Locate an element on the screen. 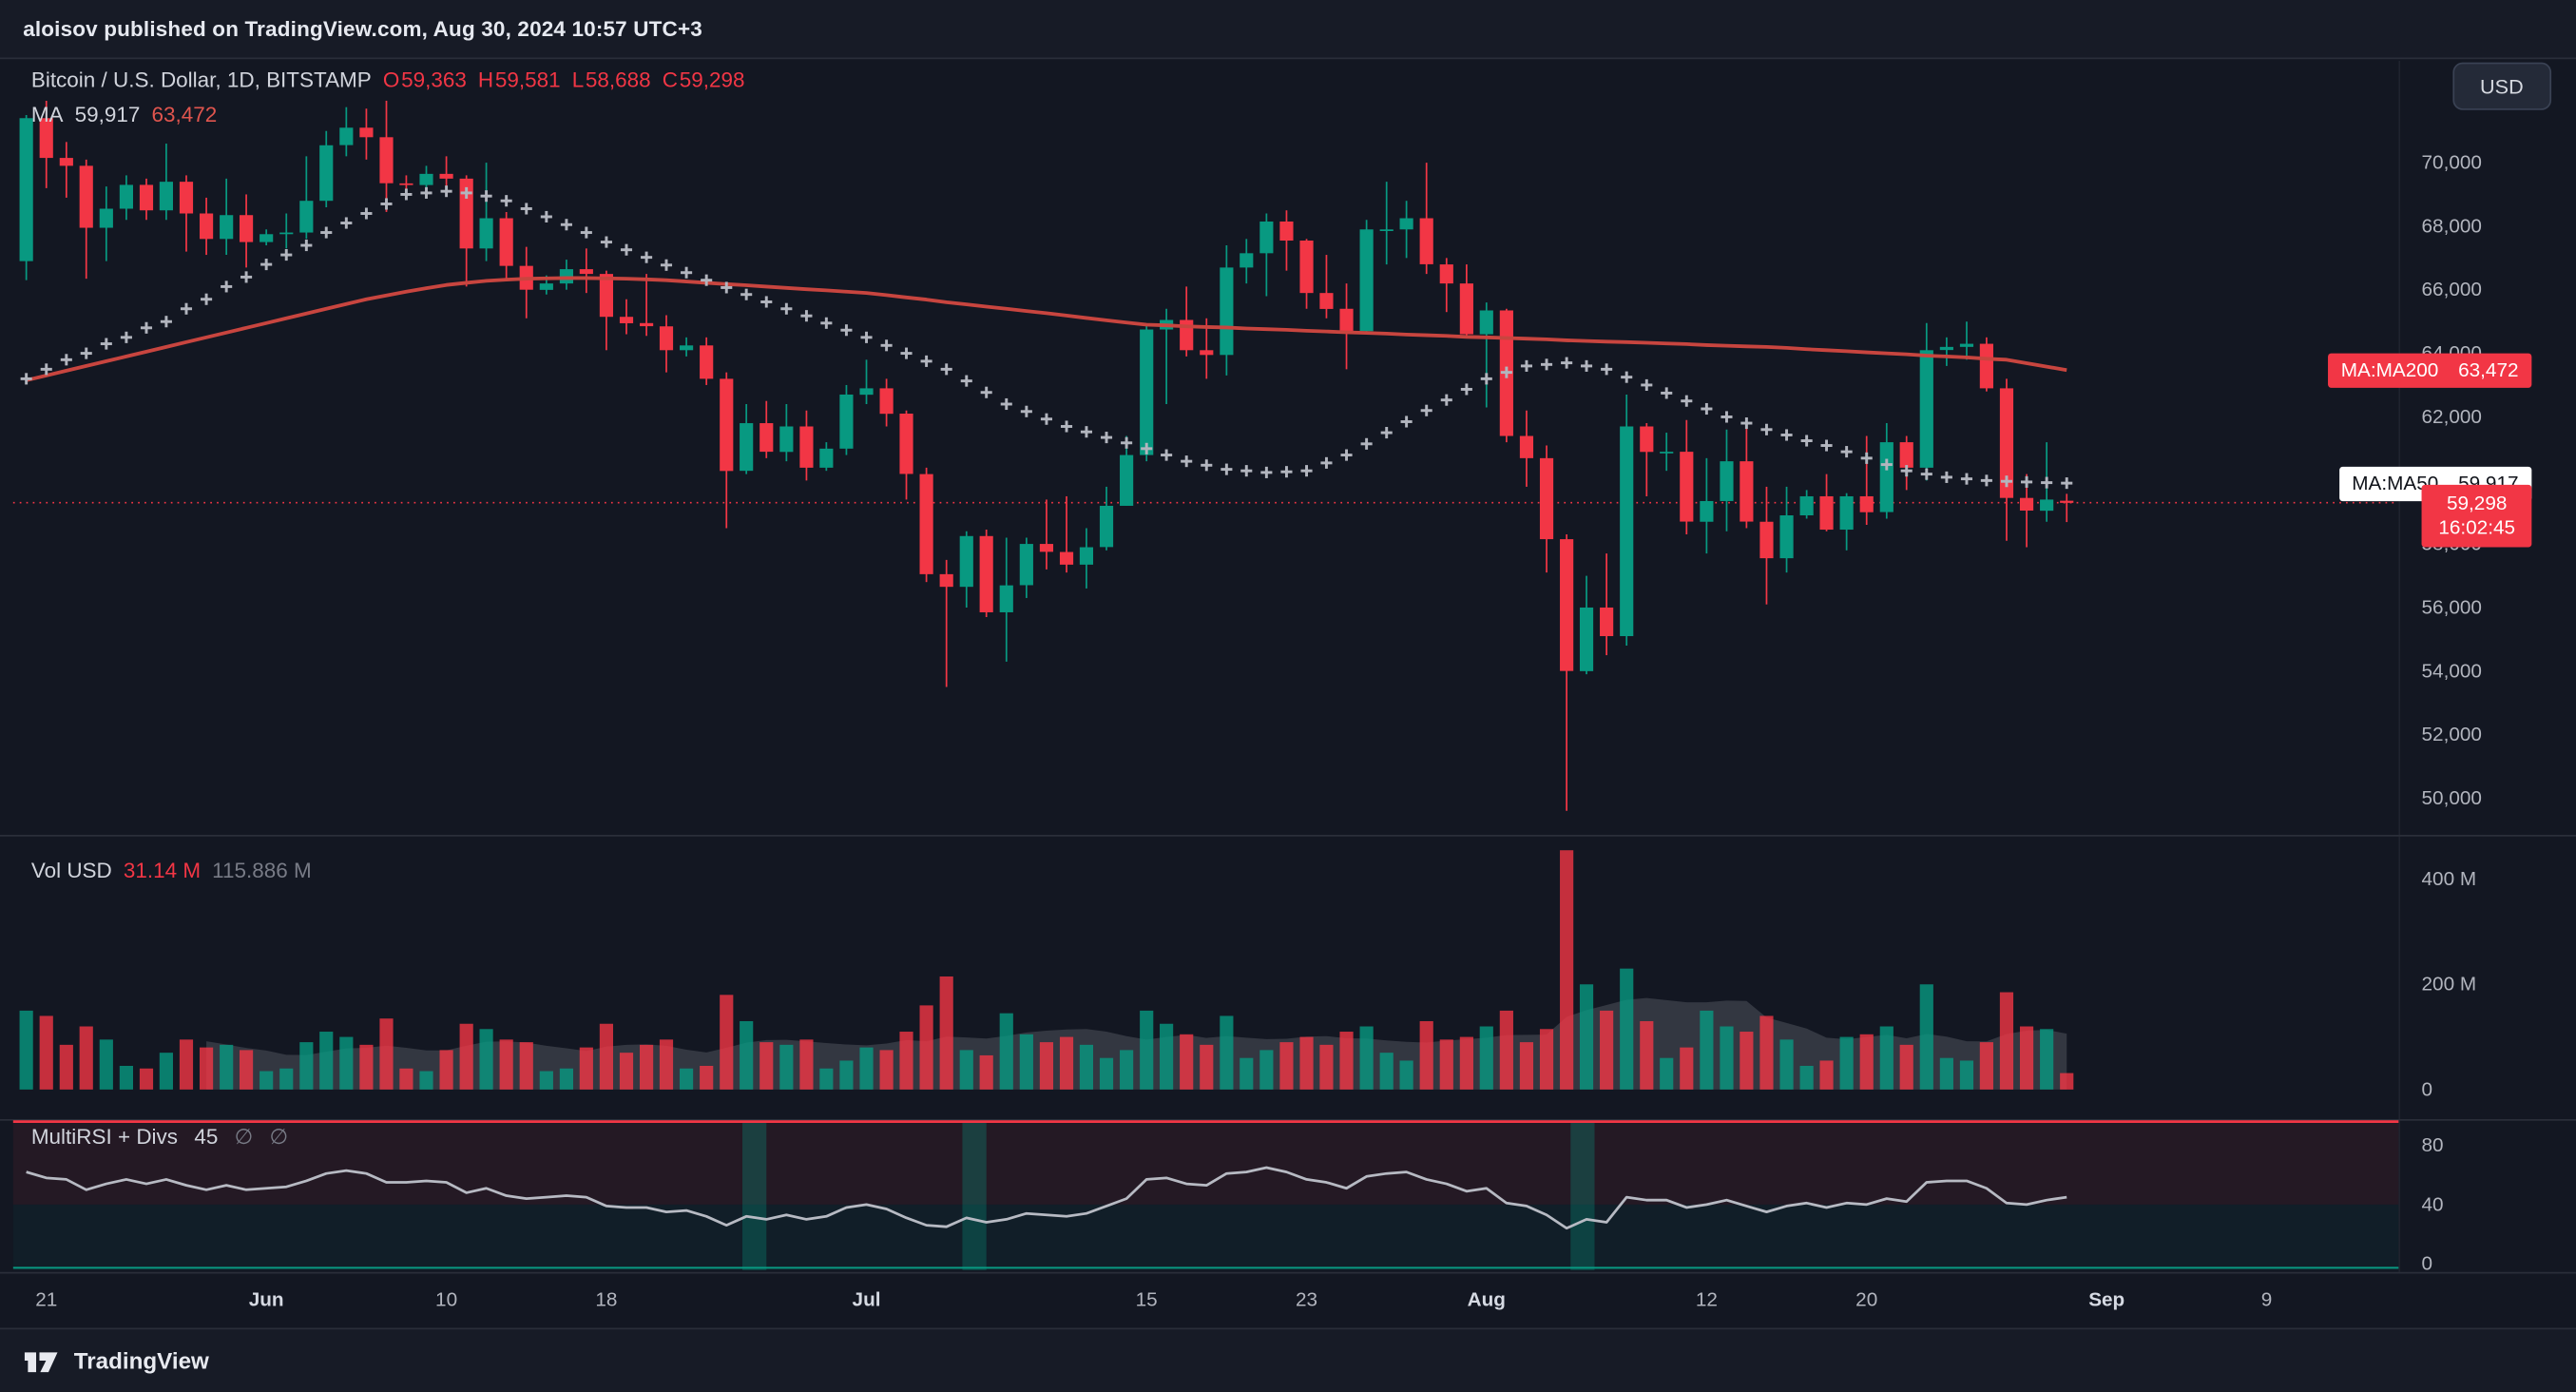  rsi-upper-zone is located at coordinates (1205, 1162).